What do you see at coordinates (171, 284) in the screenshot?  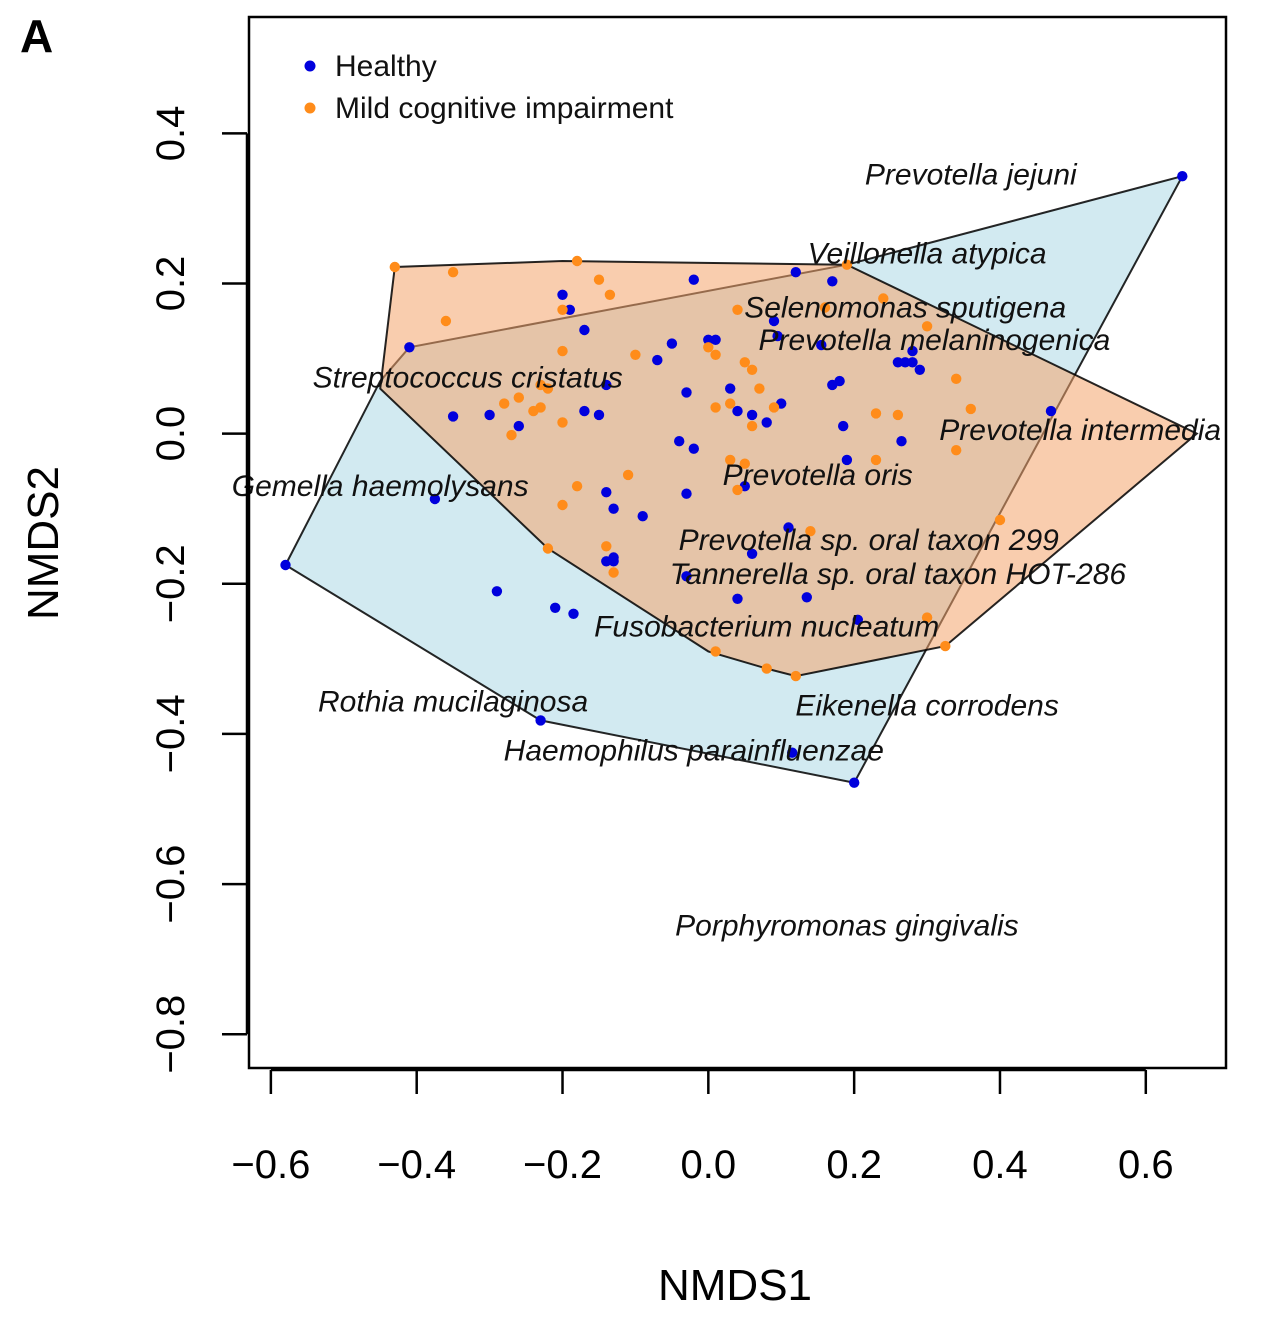 I see `y-tick-label: 0.2` at bounding box center [171, 284].